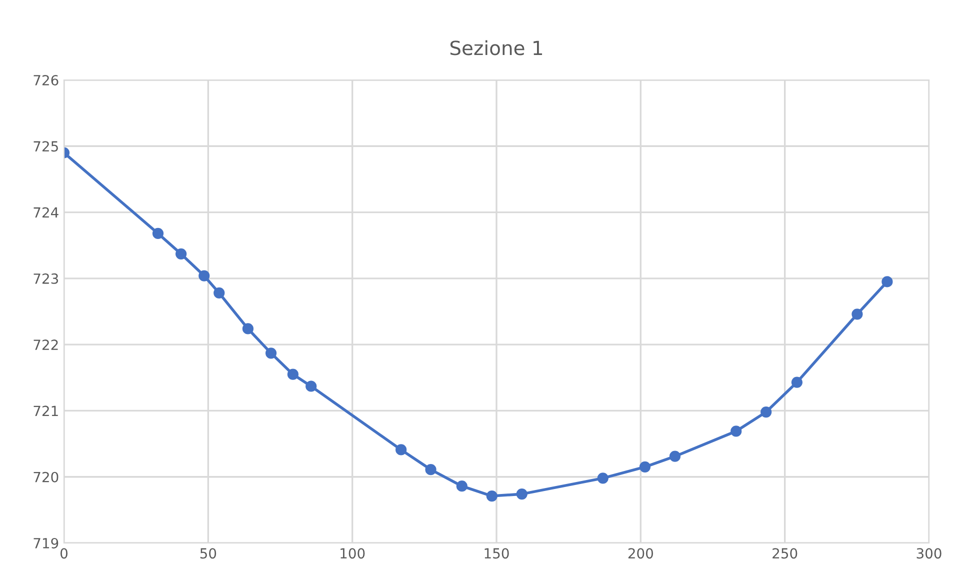  What do you see at coordinates (46, 278) in the screenshot?
I see `y-tick-label: 723` at bounding box center [46, 278].